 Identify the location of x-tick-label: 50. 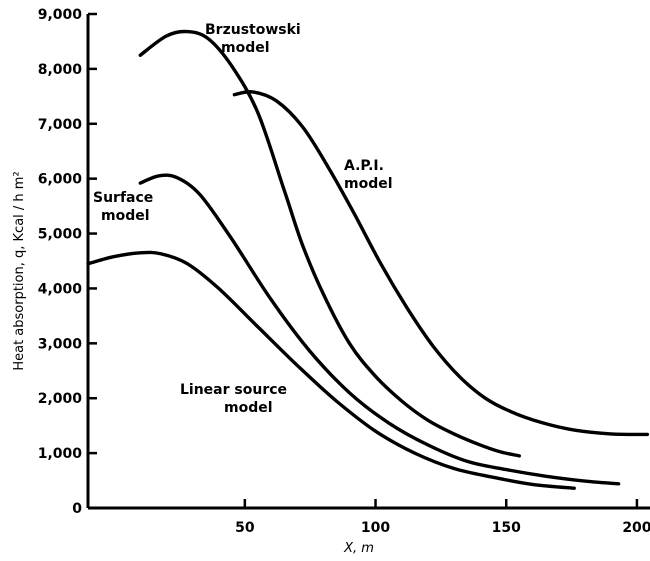
(245, 528).